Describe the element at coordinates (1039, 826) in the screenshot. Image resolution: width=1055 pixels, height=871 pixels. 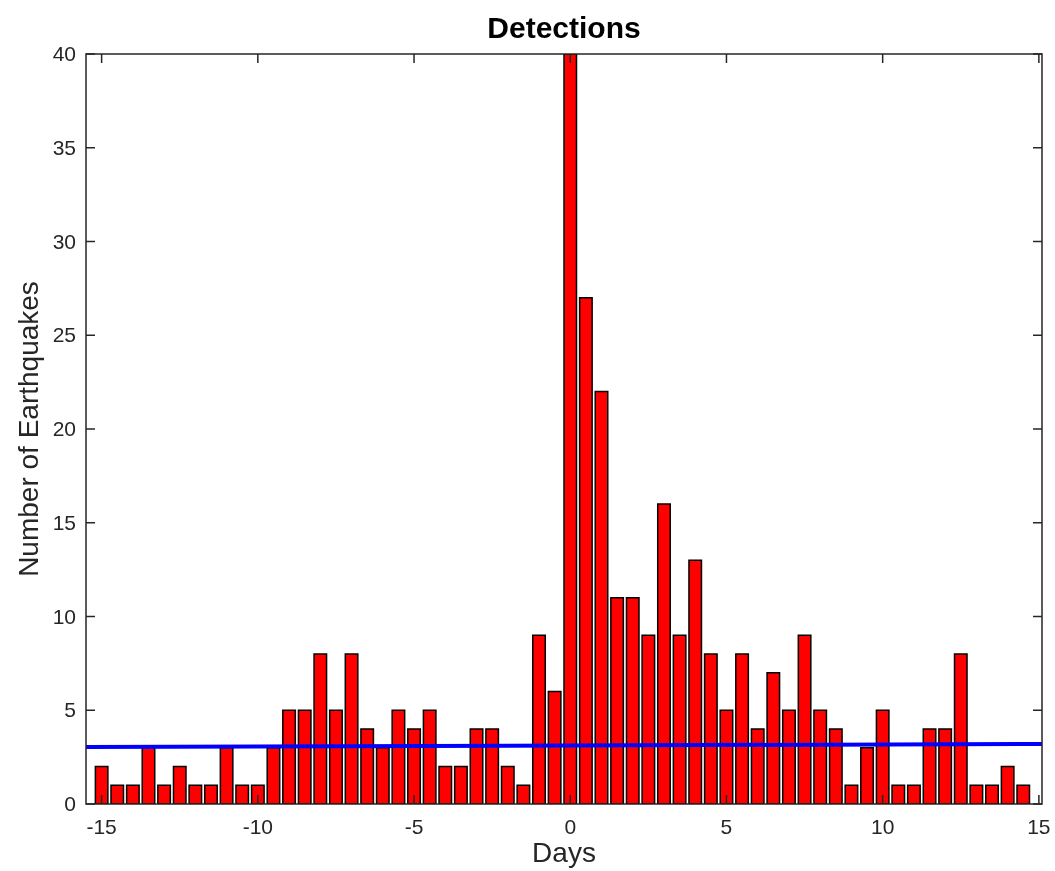
I see `x-tick-label: 15` at that location.